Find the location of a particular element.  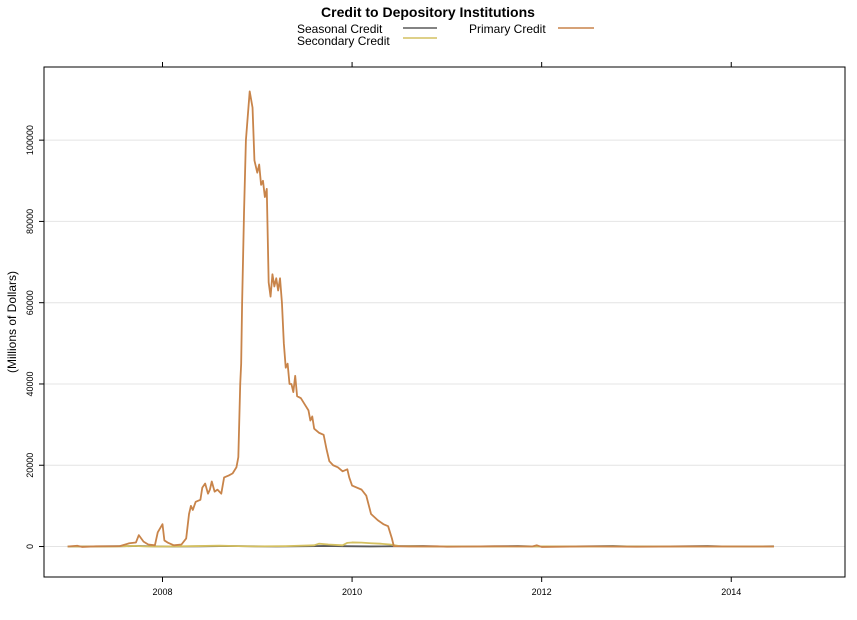

x-tick-label-3: 2014 is located at coordinates (731, 592).